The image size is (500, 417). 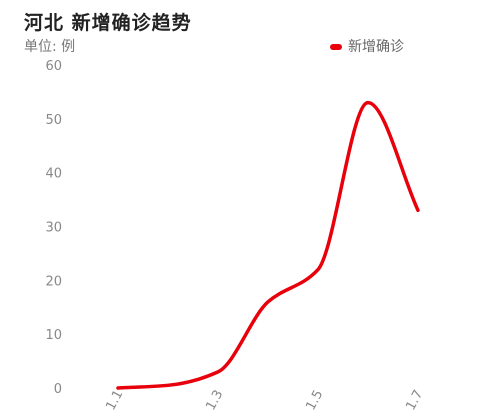 I want to click on y-tick-label: 30, so click(x=53, y=228).